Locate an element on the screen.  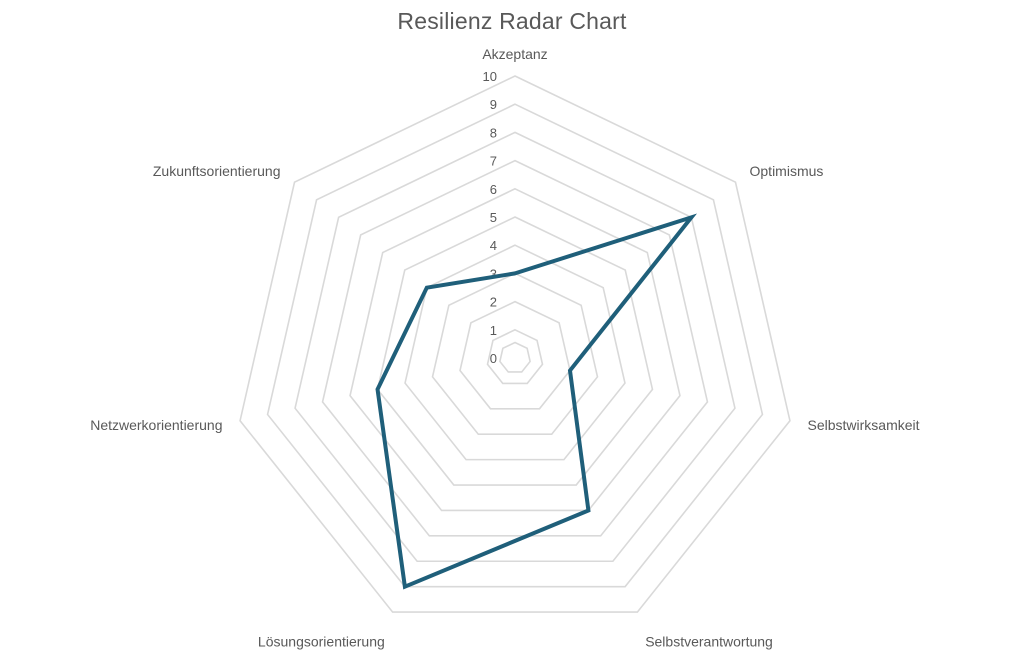
tick-label-4: 4 is located at coordinates (493, 245).